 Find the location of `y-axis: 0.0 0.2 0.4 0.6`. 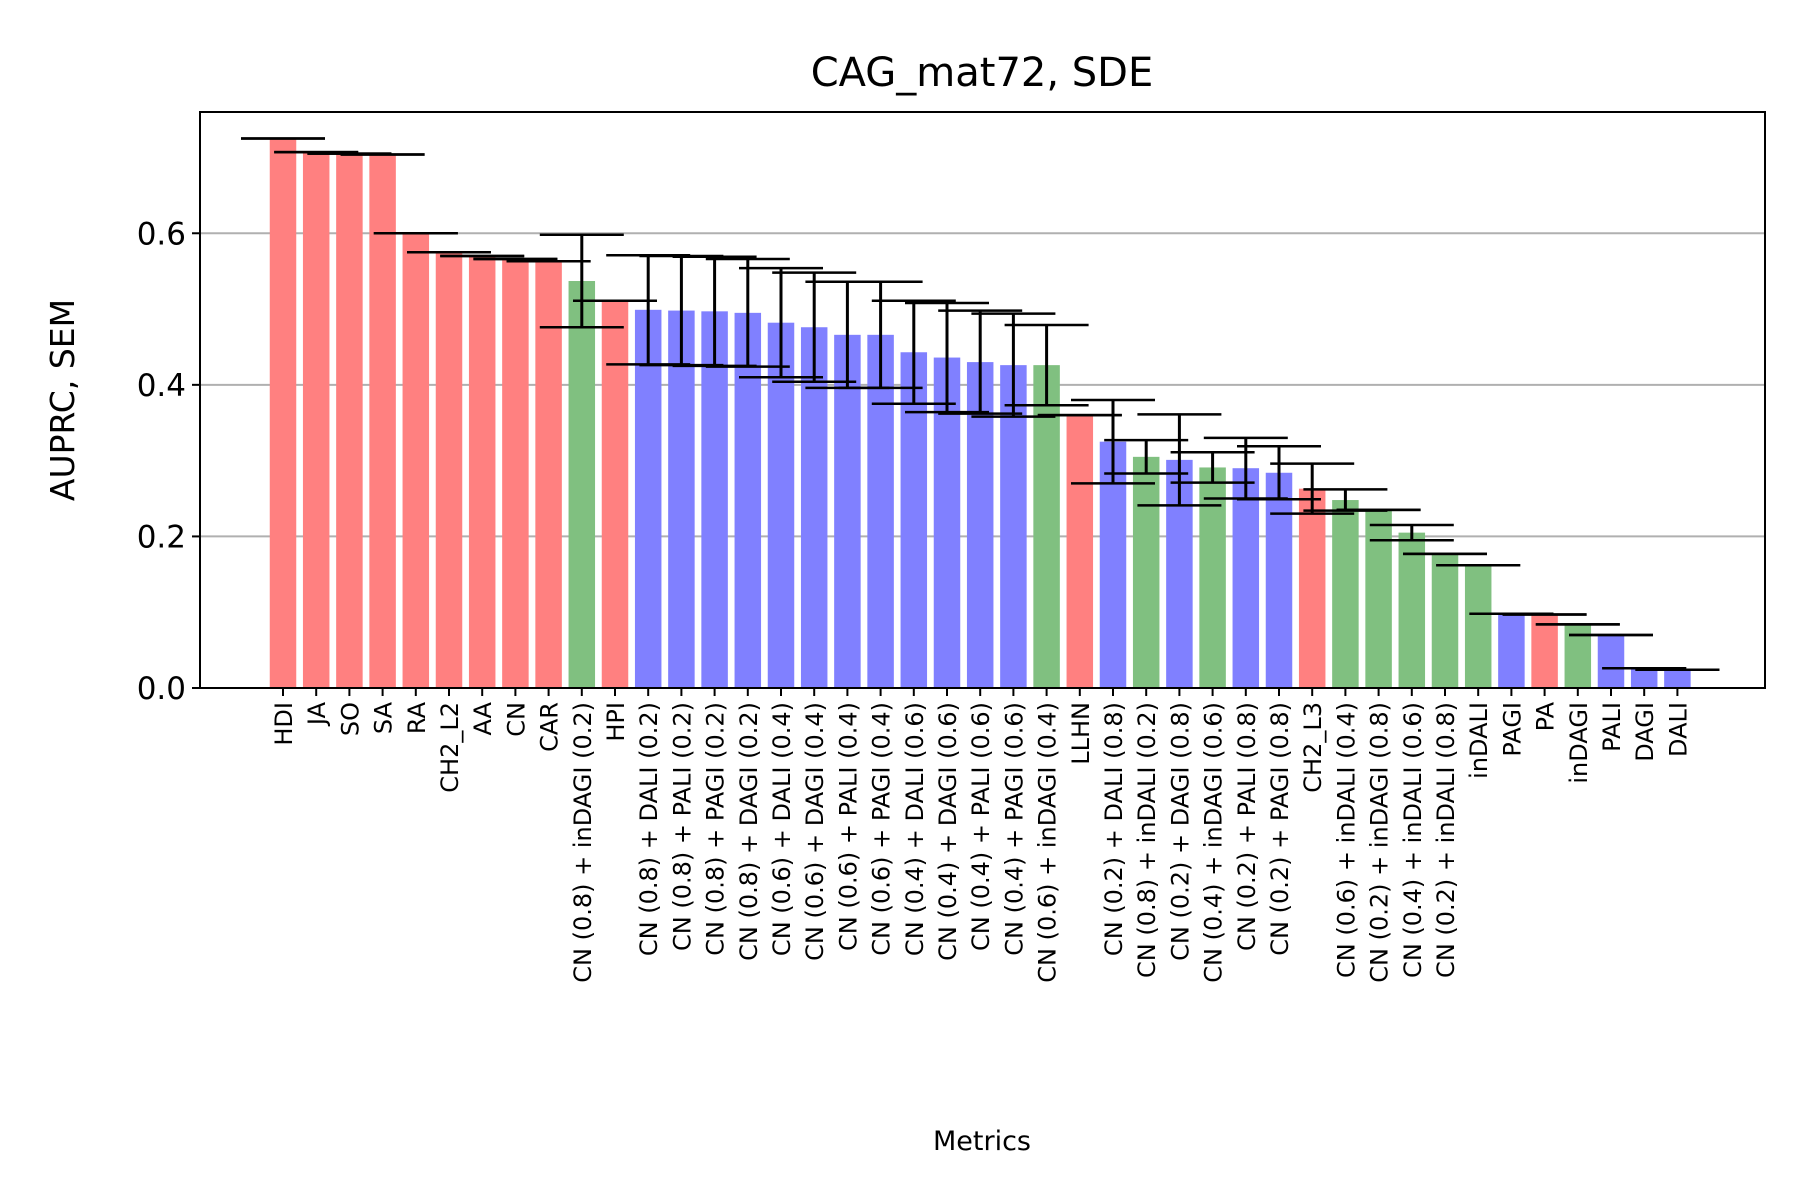

y-axis: 0.0 0.2 0.4 0.6 is located at coordinates (168, 461).